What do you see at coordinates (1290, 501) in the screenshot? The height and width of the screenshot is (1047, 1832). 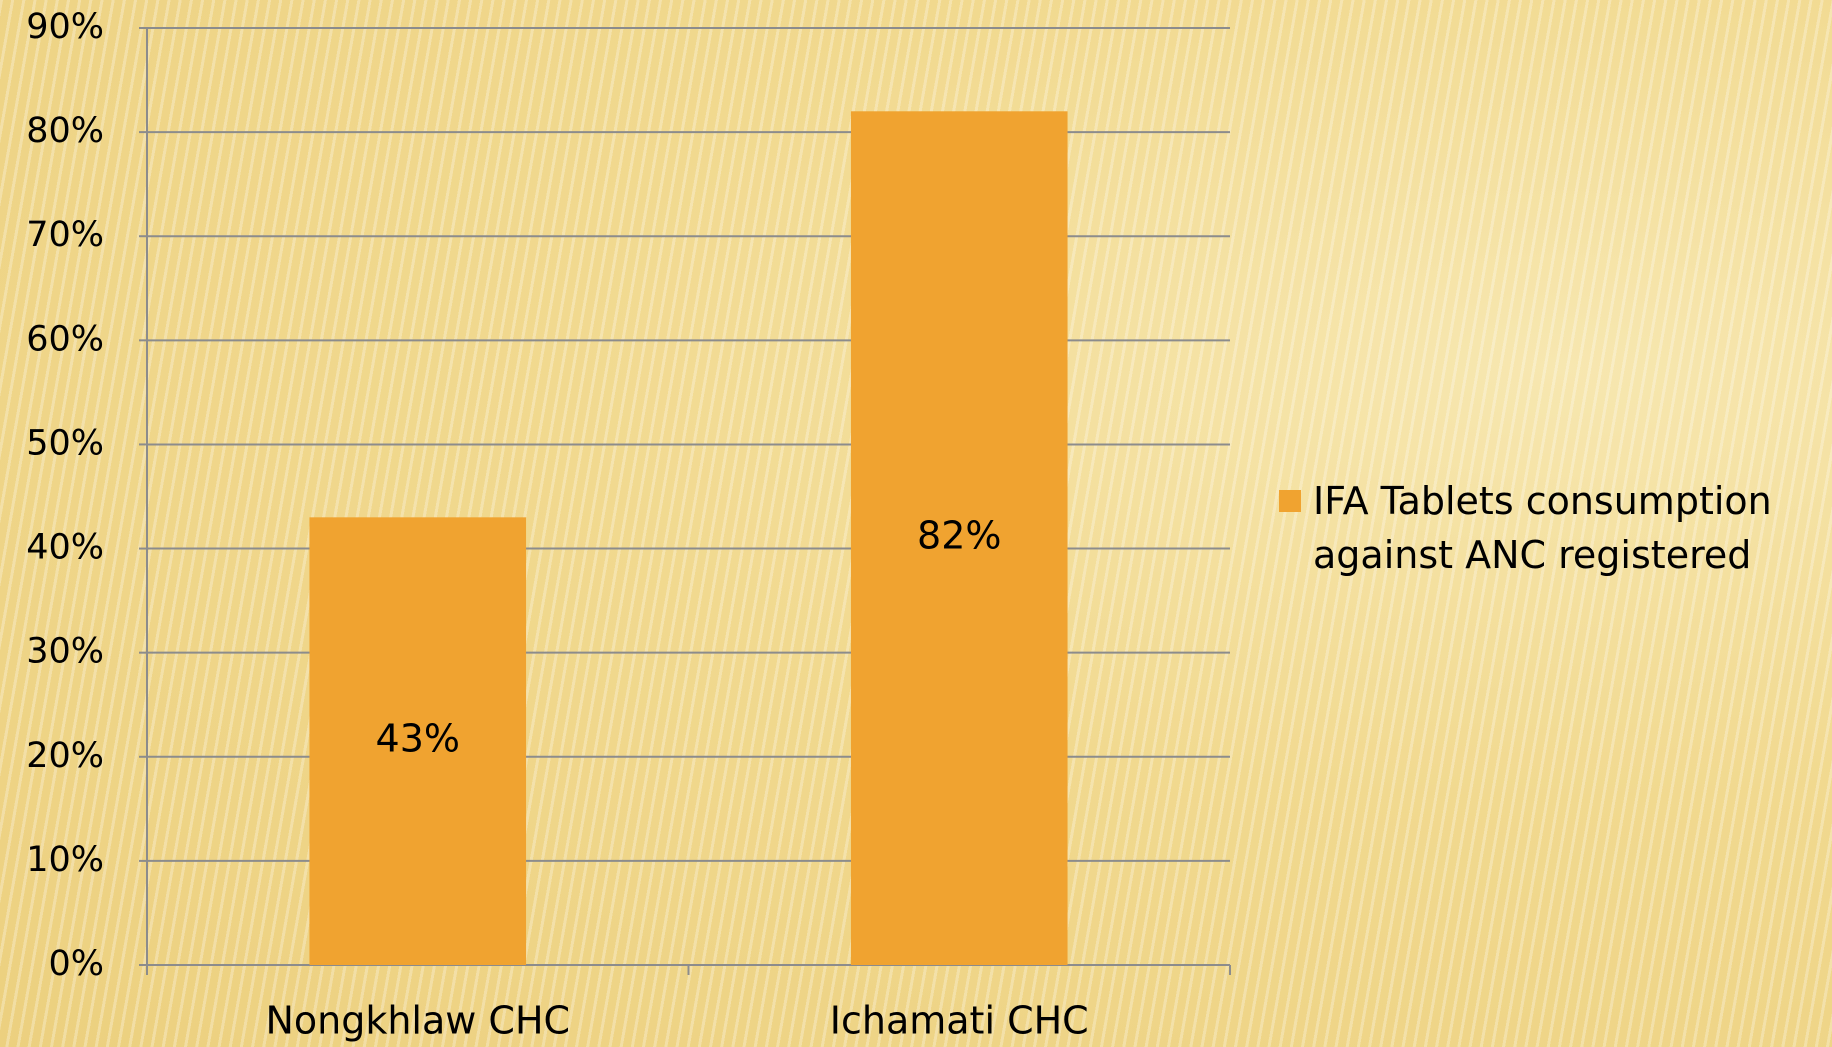 I see `legend-swatch` at bounding box center [1290, 501].